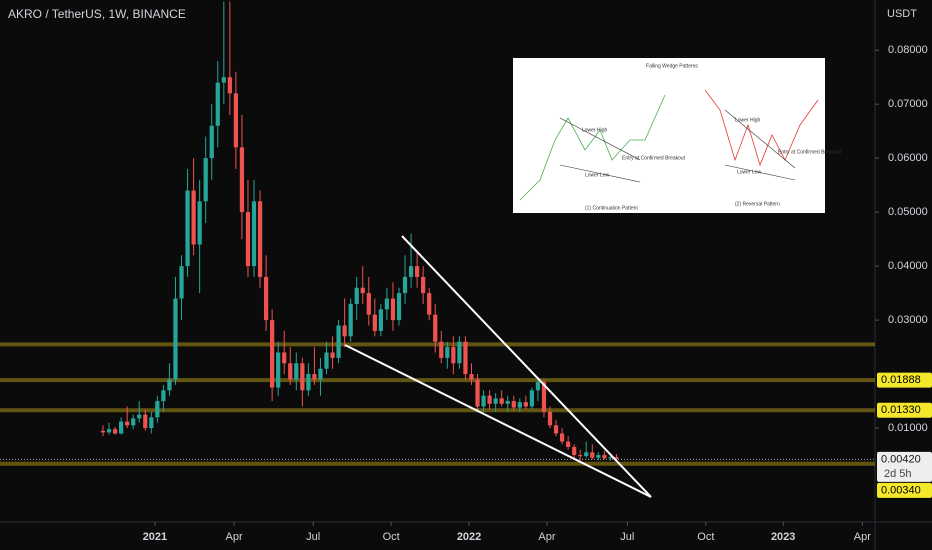 This screenshot has height=550, width=932. I want to click on y-tick-label: 0.03000, so click(908, 320).